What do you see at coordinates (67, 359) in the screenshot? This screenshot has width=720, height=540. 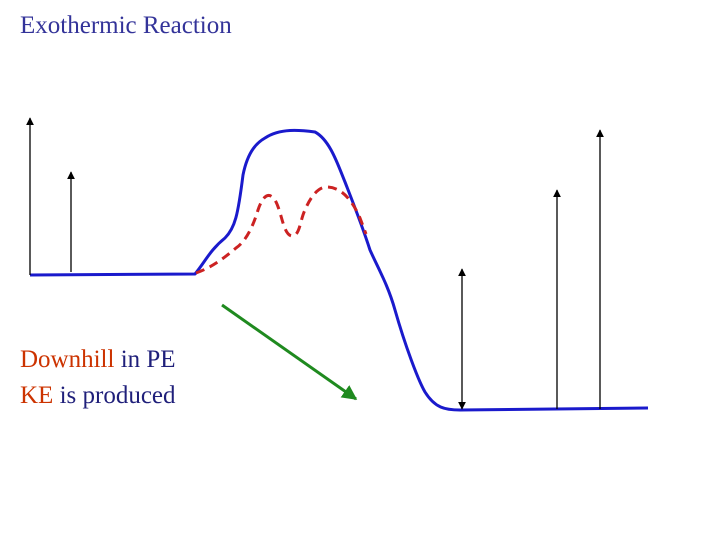 I see `caption-downhill-highlight: Downhill` at bounding box center [67, 359].